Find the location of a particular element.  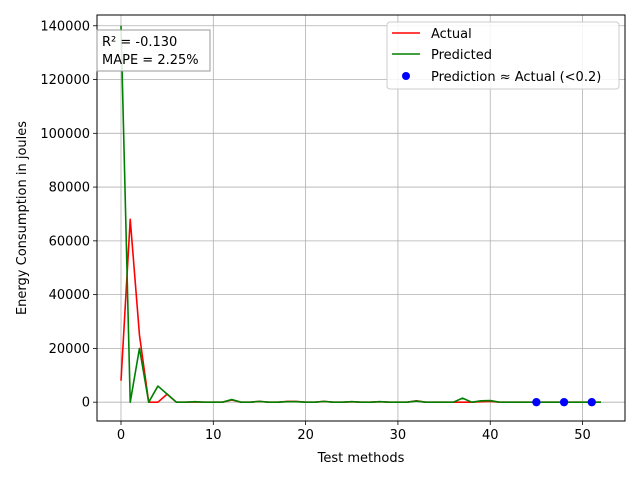

y-tick-label: 140000 is located at coordinates (65, 26).